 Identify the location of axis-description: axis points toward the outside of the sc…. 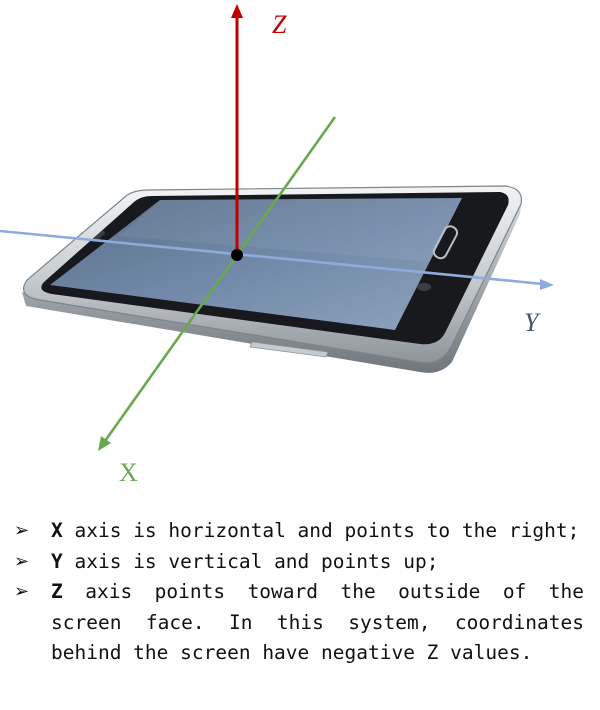
(317, 622).